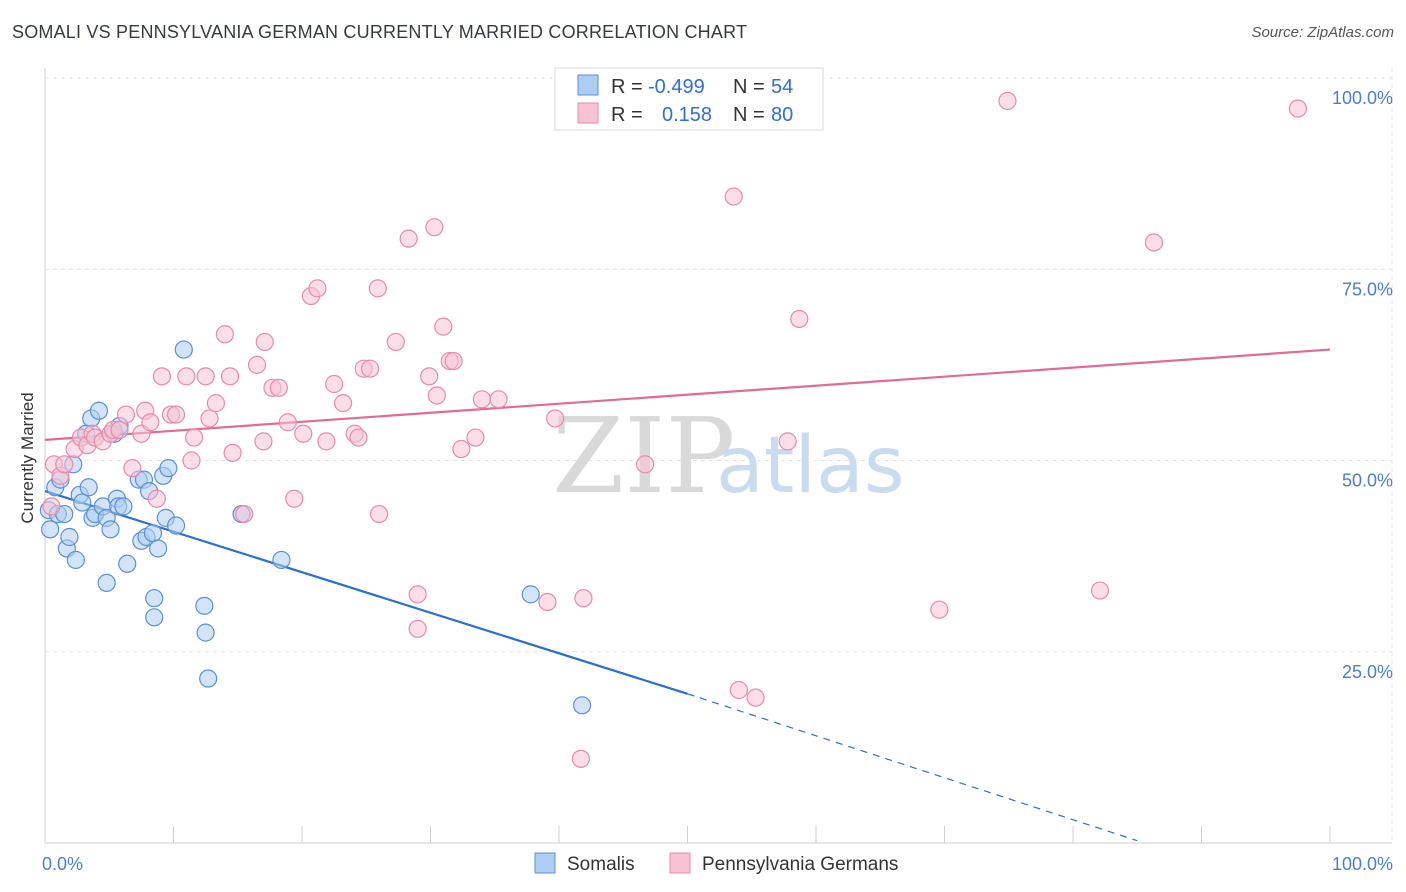 The width and height of the screenshot is (1406, 892). I want to click on legend-somali-n-label: N =, so click(749, 87).